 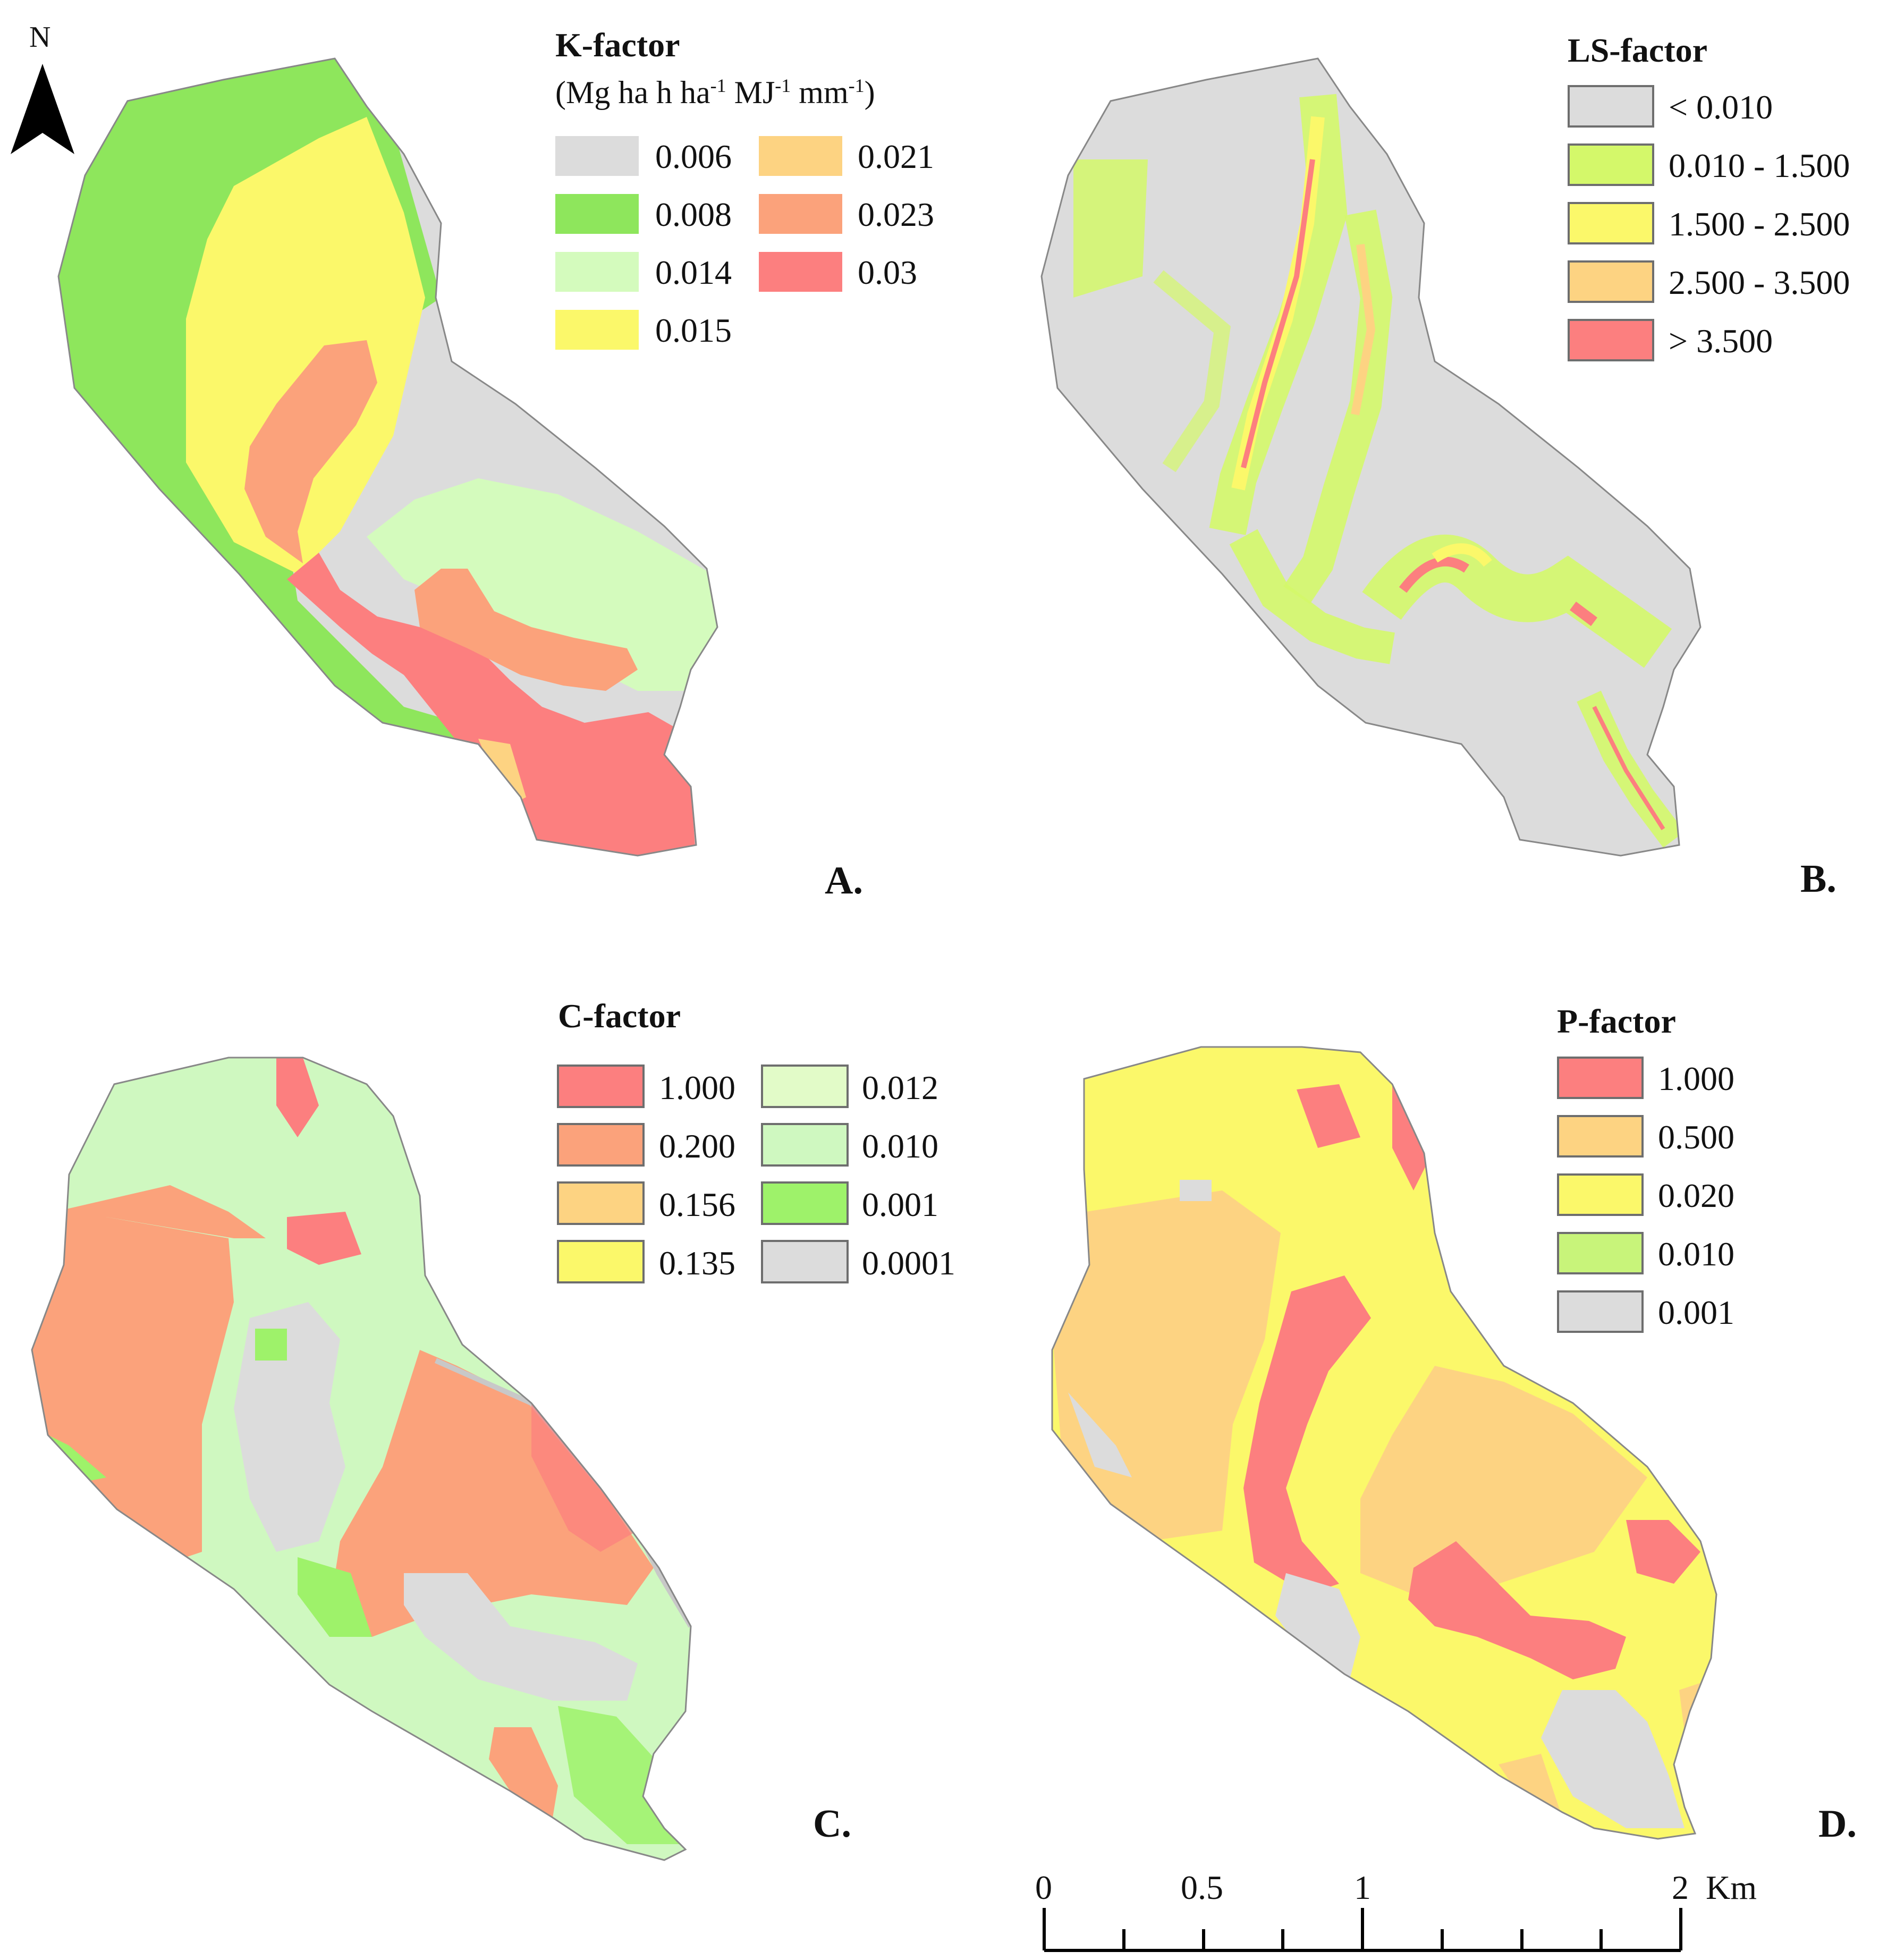 I want to click on p-factor-legend-title: P-factor, so click(x=1616, y=1021).